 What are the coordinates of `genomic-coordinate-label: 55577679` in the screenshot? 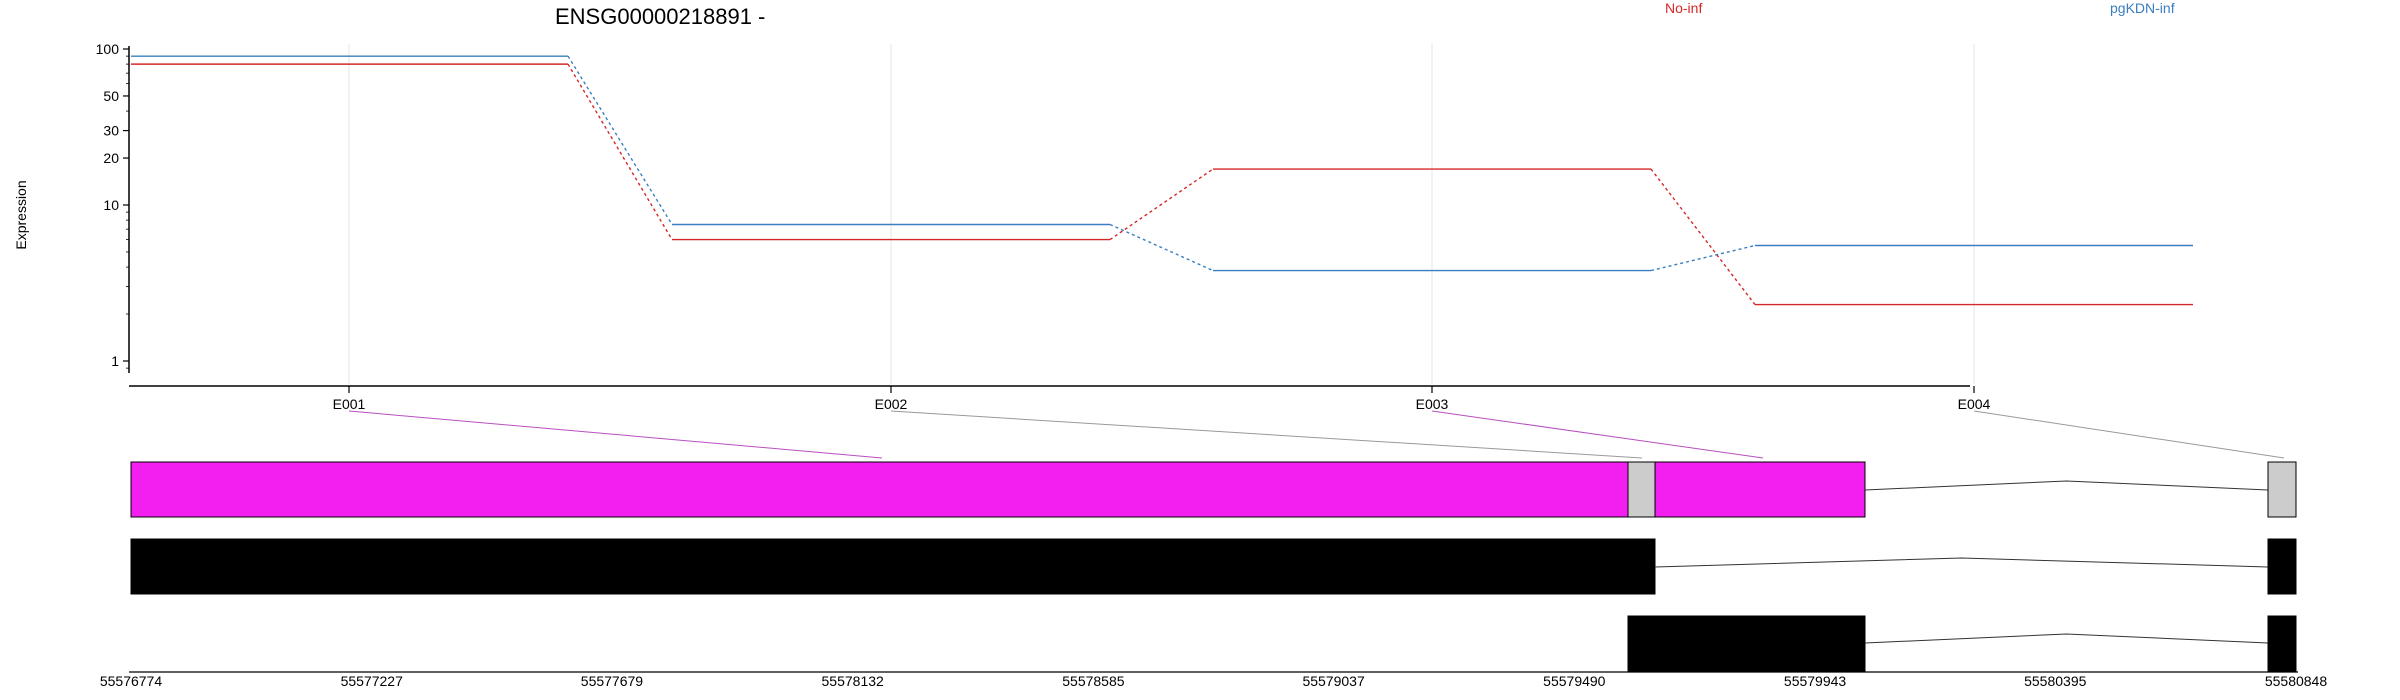 It's located at (612, 681).